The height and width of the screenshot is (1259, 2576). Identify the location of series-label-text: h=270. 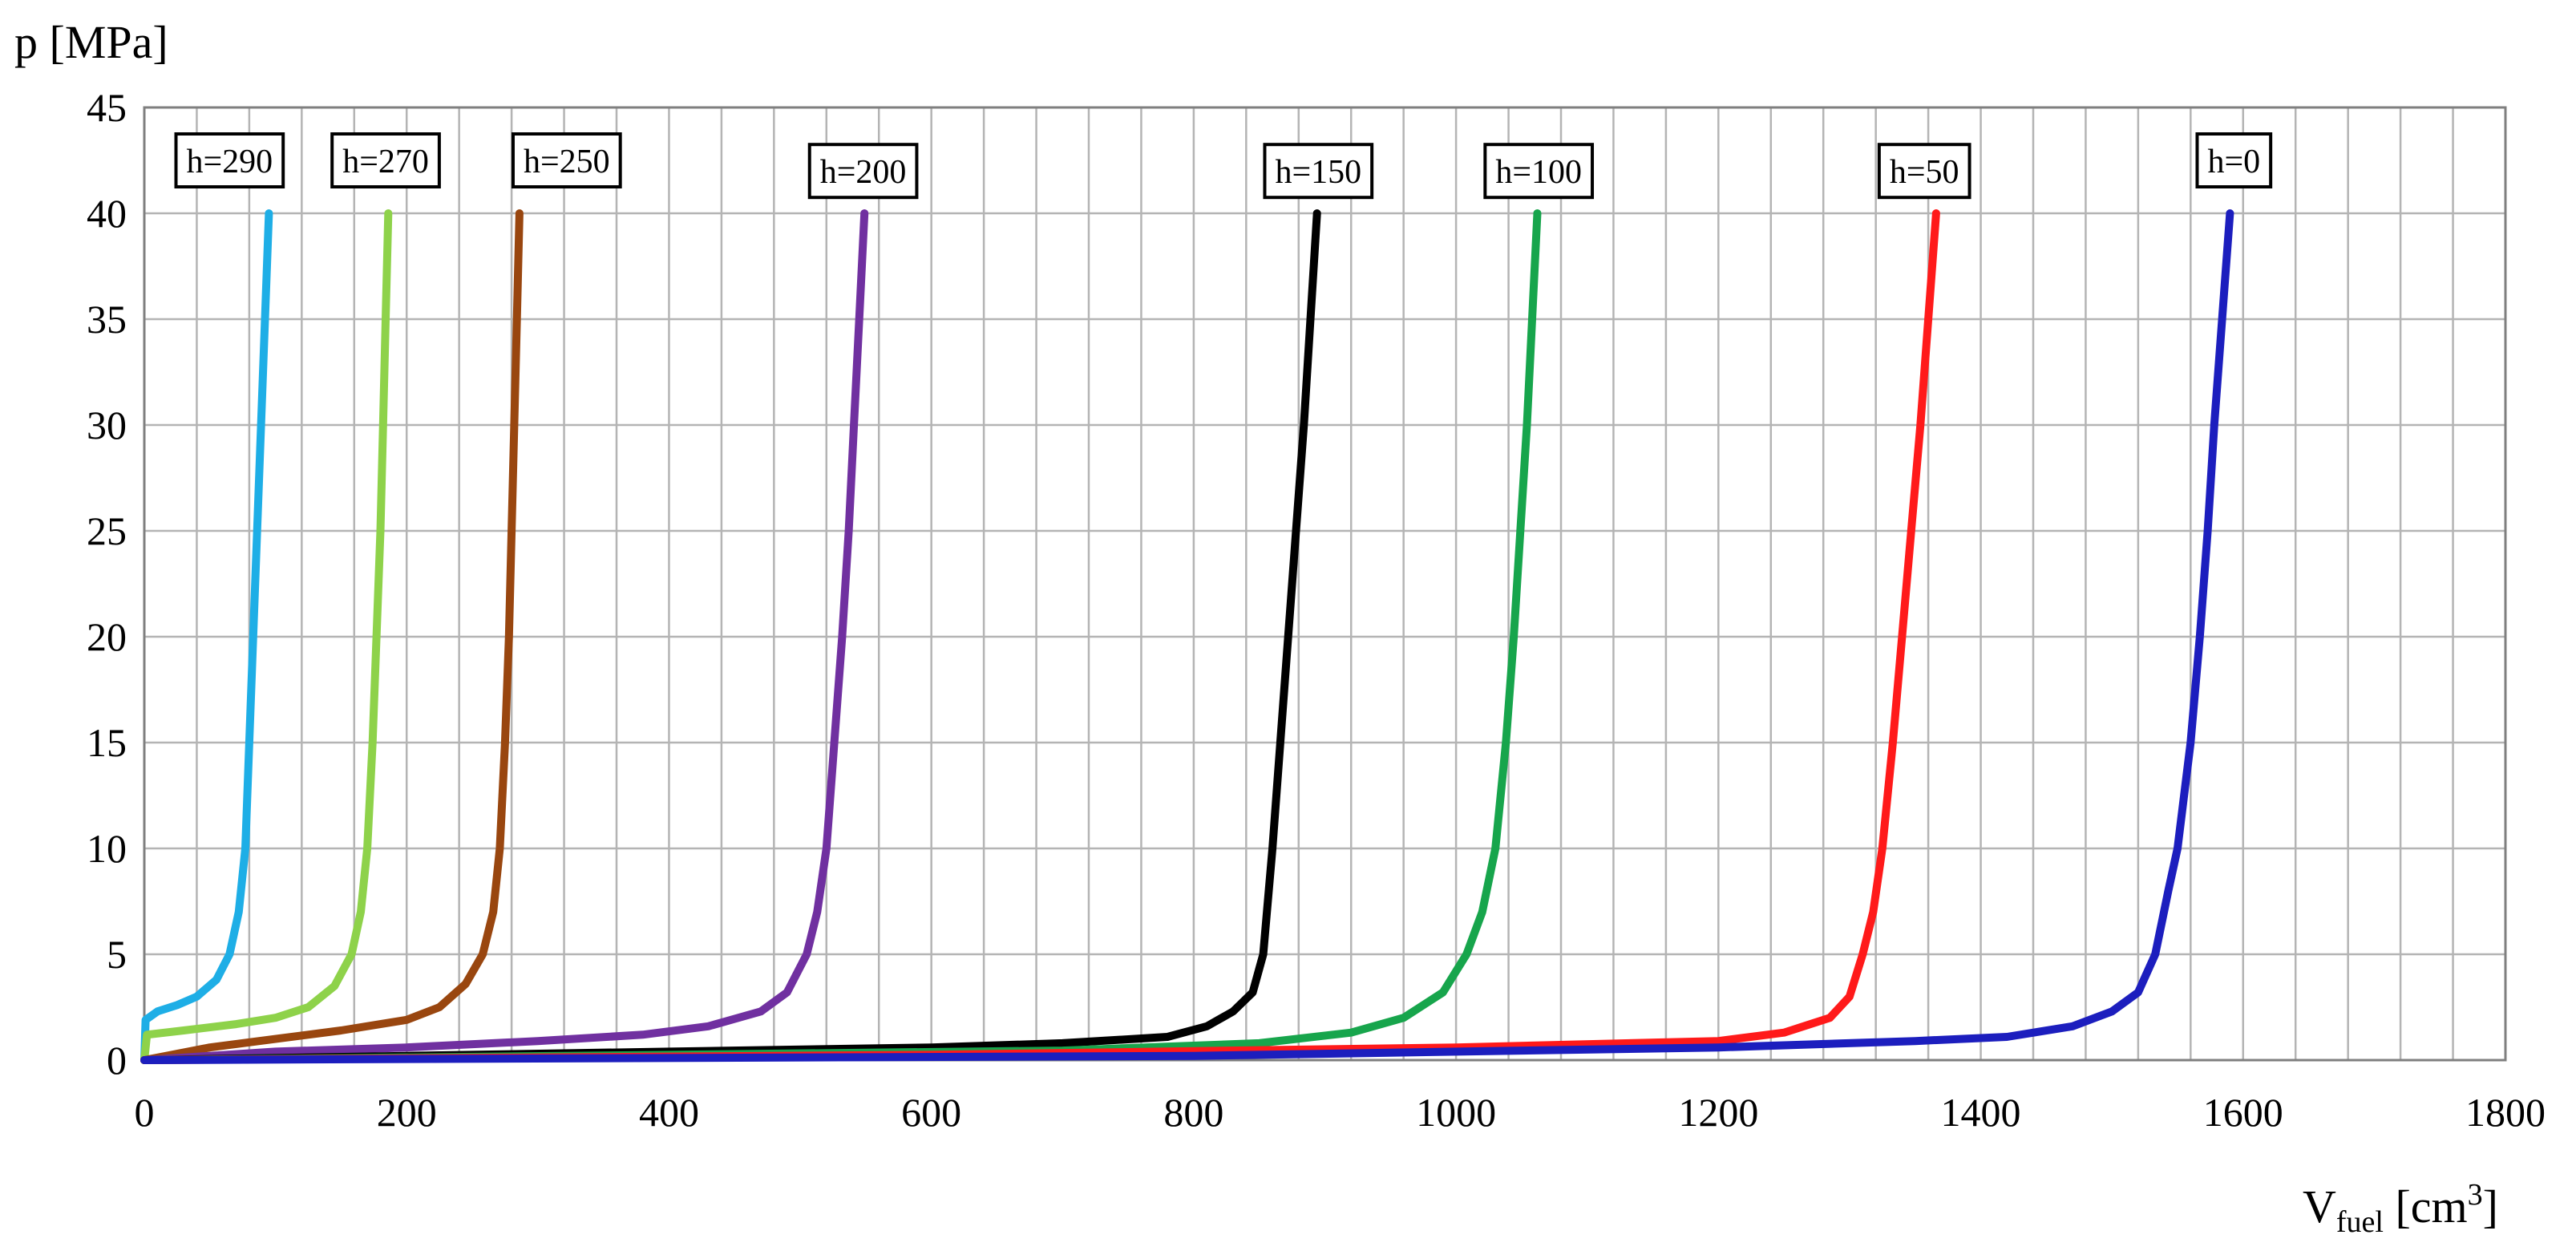
(385, 162).